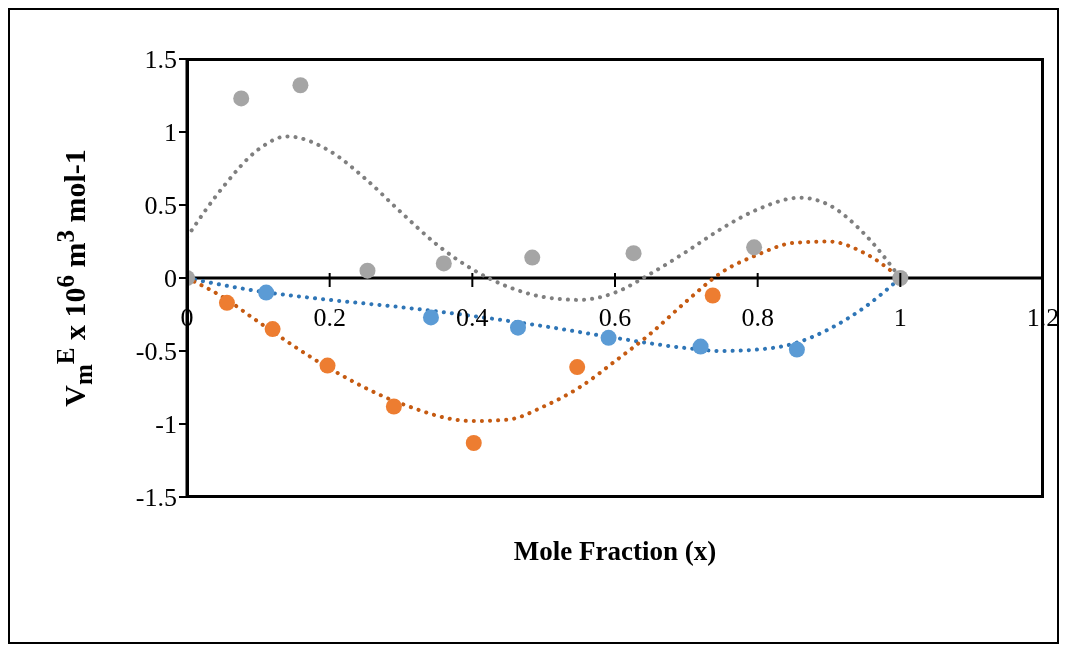  What do you see at coordinates (156, 352) in the screenshot?
I see `y-tick-label: -0.5` at bounding box center [156, 352].